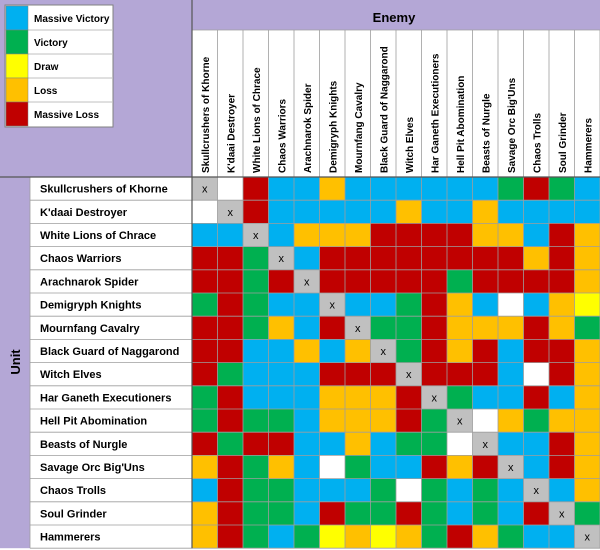 This screenshot has width=600, height=550. What do you see at coordinates (460, 235) in the screenshot?
I see `cell-white-lions-of-chrace-vs-hell-pit-abomination` at bounding box center [460, 235].